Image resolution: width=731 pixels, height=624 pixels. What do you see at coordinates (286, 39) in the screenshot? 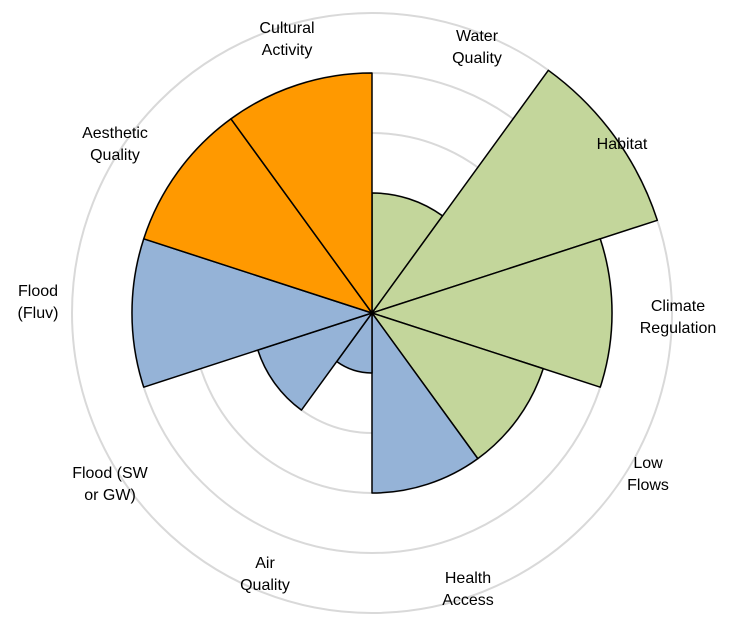
I see `category-label: Cultural Activity` at bounding box center [286, 39].